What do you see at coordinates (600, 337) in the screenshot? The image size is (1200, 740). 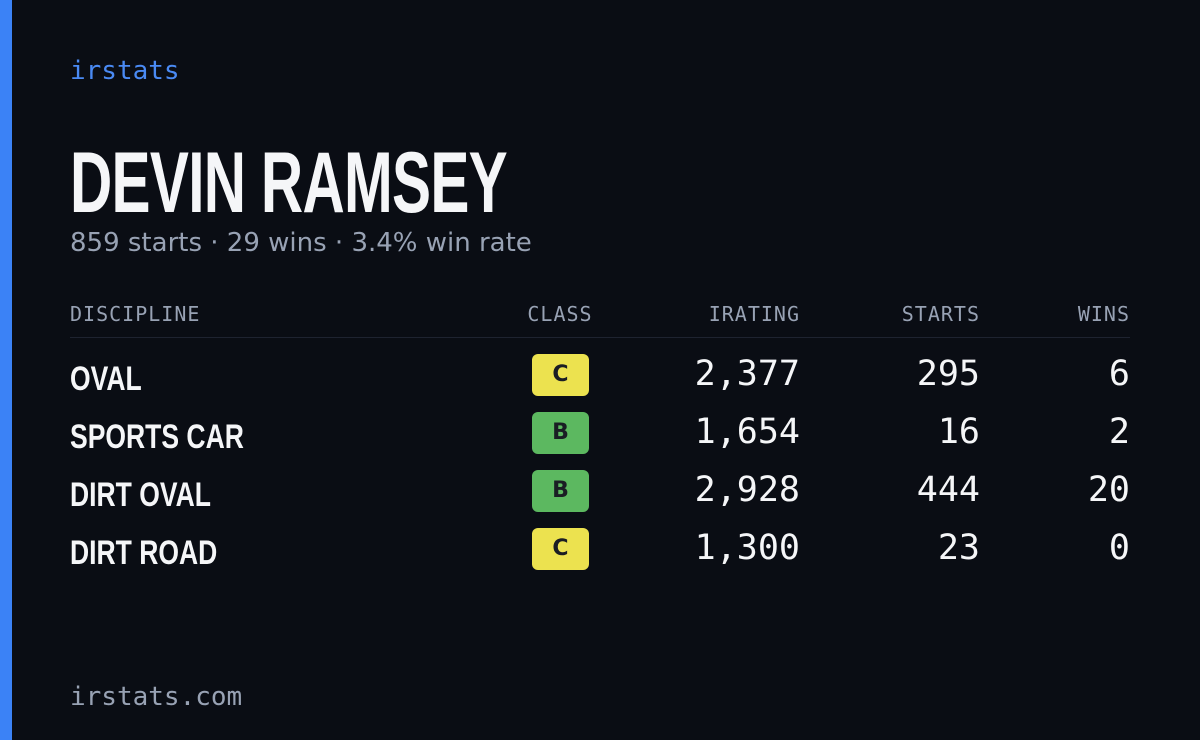 I see `header-rule` at bounding box center [600, 337].